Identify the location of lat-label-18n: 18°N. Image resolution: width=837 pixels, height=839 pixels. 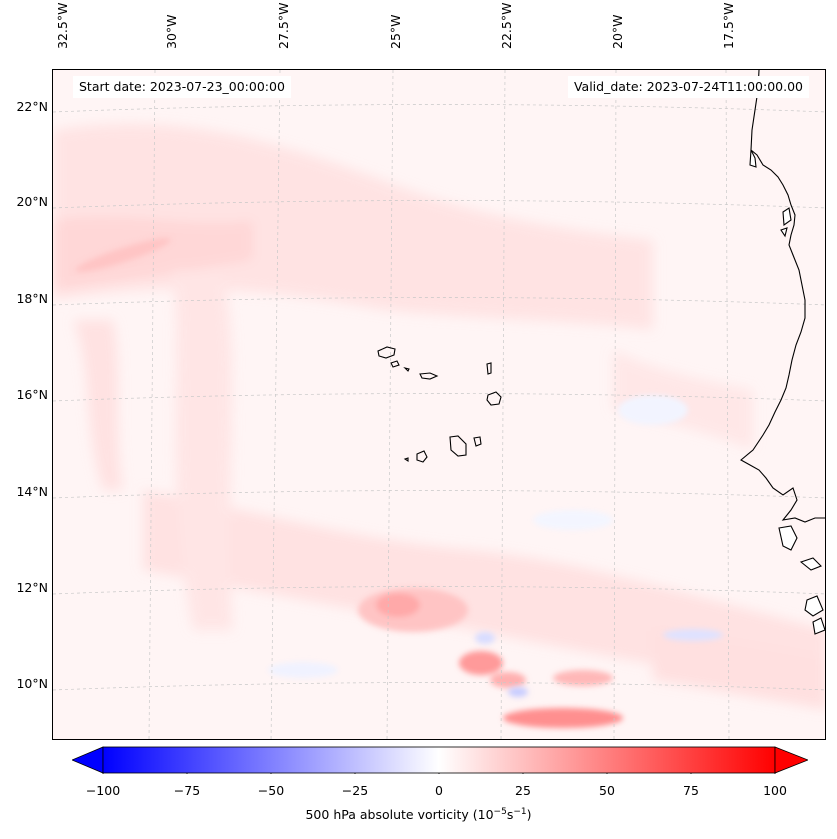
(32, 298).